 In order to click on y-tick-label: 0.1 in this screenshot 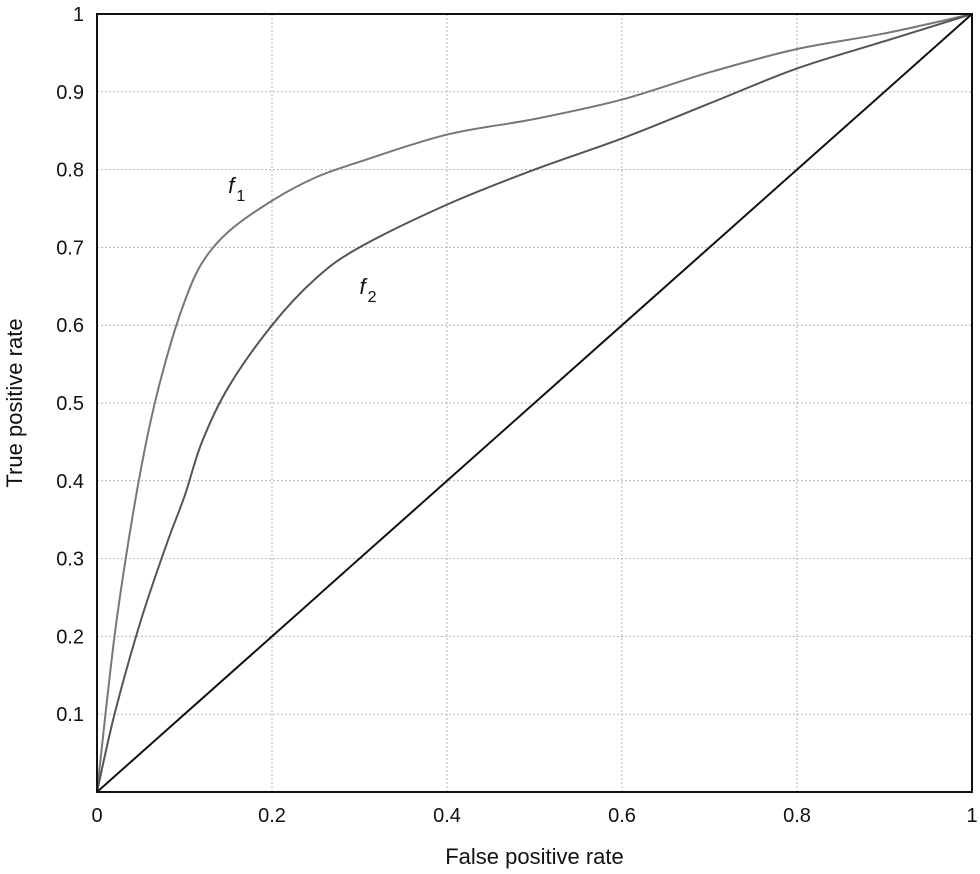, I will do `click(70, 715)`.